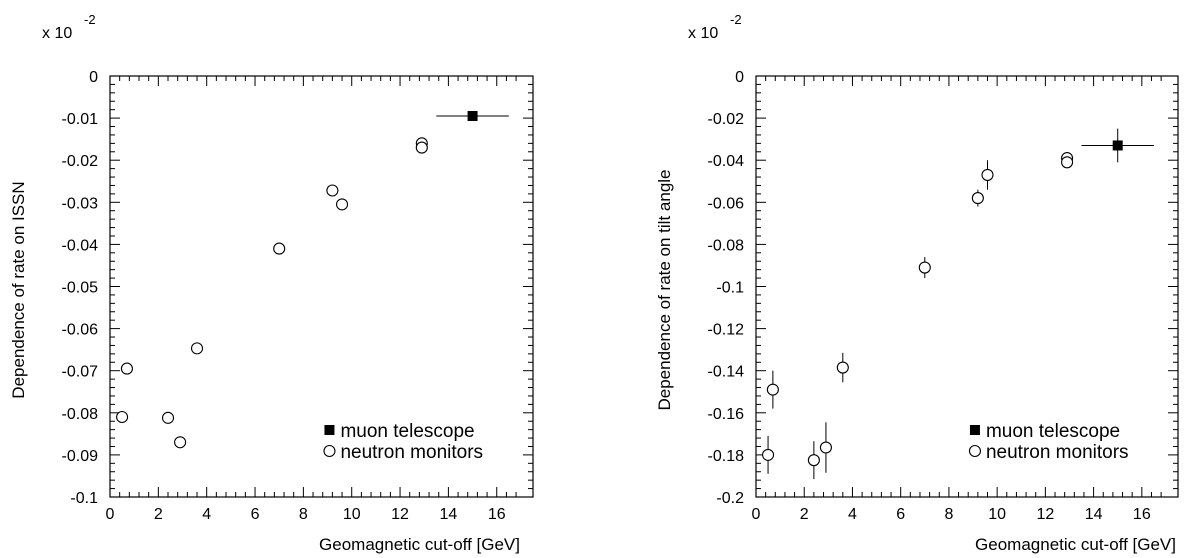 This screenshot has height=558, width=1188. I want to click on y-tick-label: -0.09, so click(80, 456).